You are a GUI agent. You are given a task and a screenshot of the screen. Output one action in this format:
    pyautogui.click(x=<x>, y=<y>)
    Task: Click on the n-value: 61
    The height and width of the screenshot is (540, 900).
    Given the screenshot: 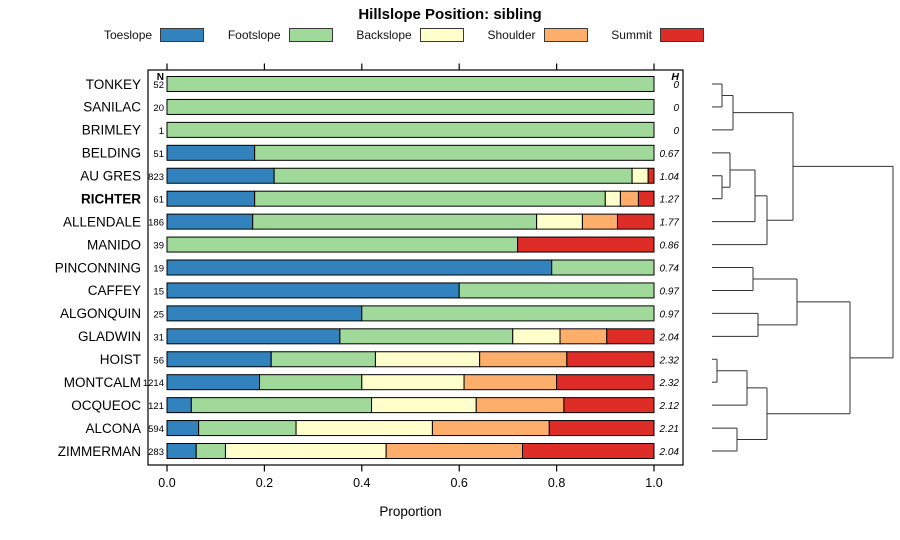 What is the action you would take?
    pyautogui.click(x=158, y=200)
    